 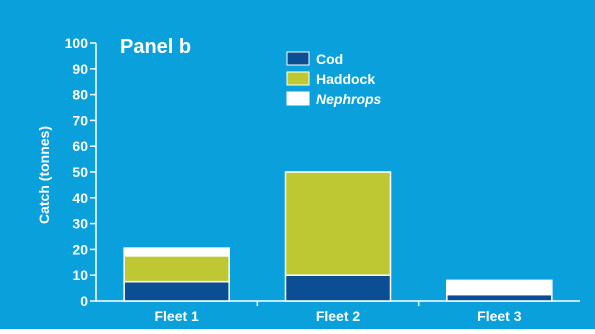 I want to click on x-tick-label: Fleet 3, so click(x=499, y=316).